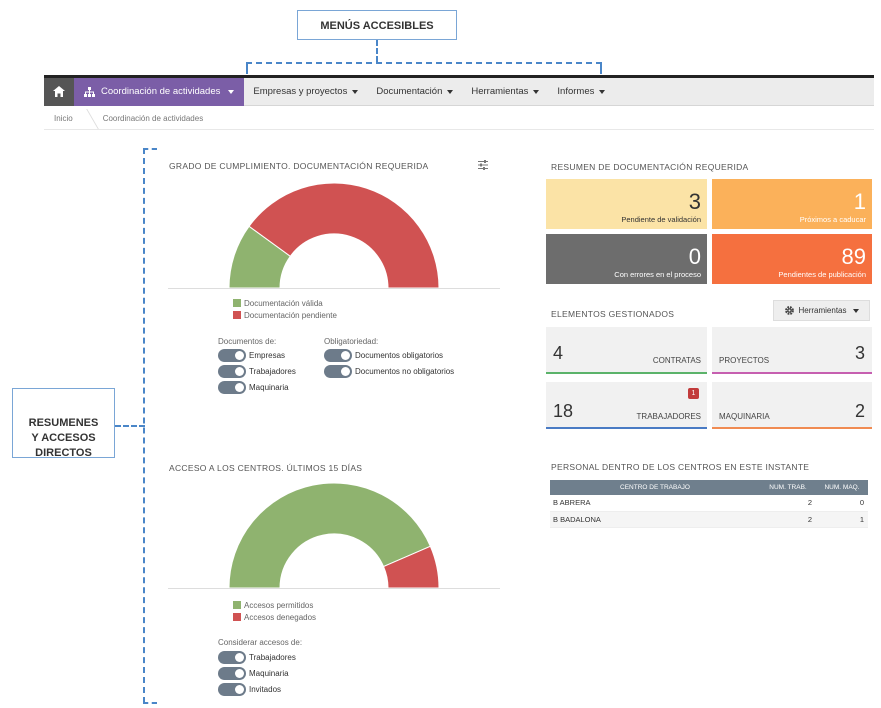 The width and height of the screenshot is (881, 708). Describe the element at coordinates (792, 405) in the screenshot. I see `card-maquinaria: MAQUINARIA 2` at that location.